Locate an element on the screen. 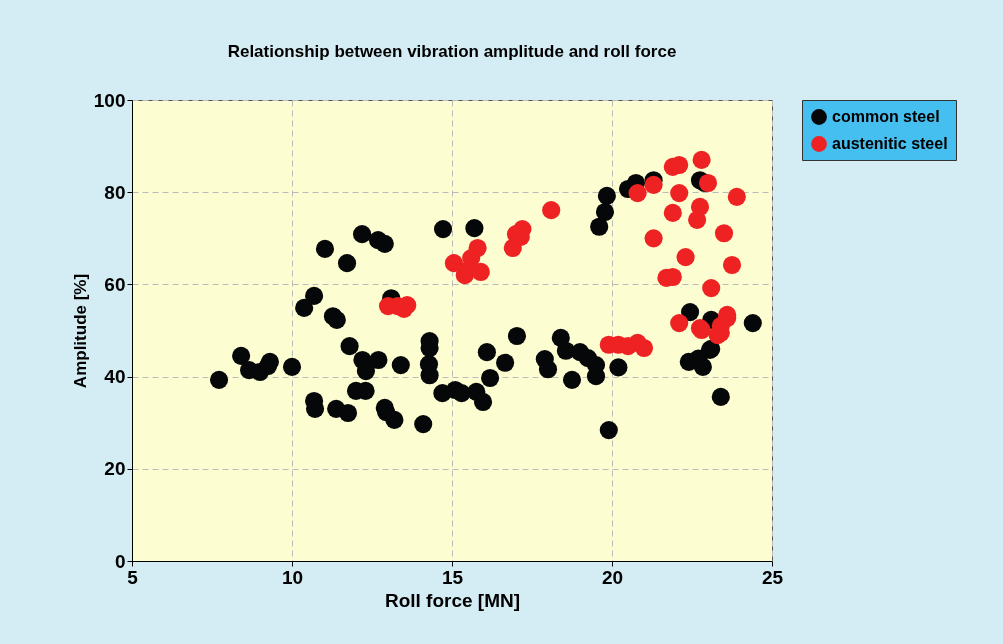 The width and height of the screenshot is (1003, 644). y-tick-label: 0 is located at coordinates (120, 561).